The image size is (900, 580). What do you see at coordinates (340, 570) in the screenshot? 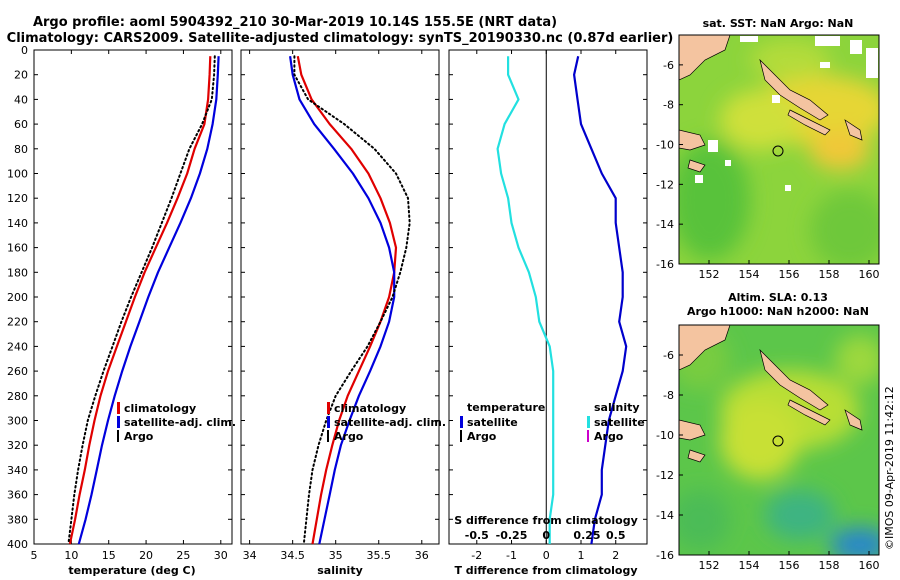
I see `salinity-xlabel: salinity` at bounding box center [340, 570].